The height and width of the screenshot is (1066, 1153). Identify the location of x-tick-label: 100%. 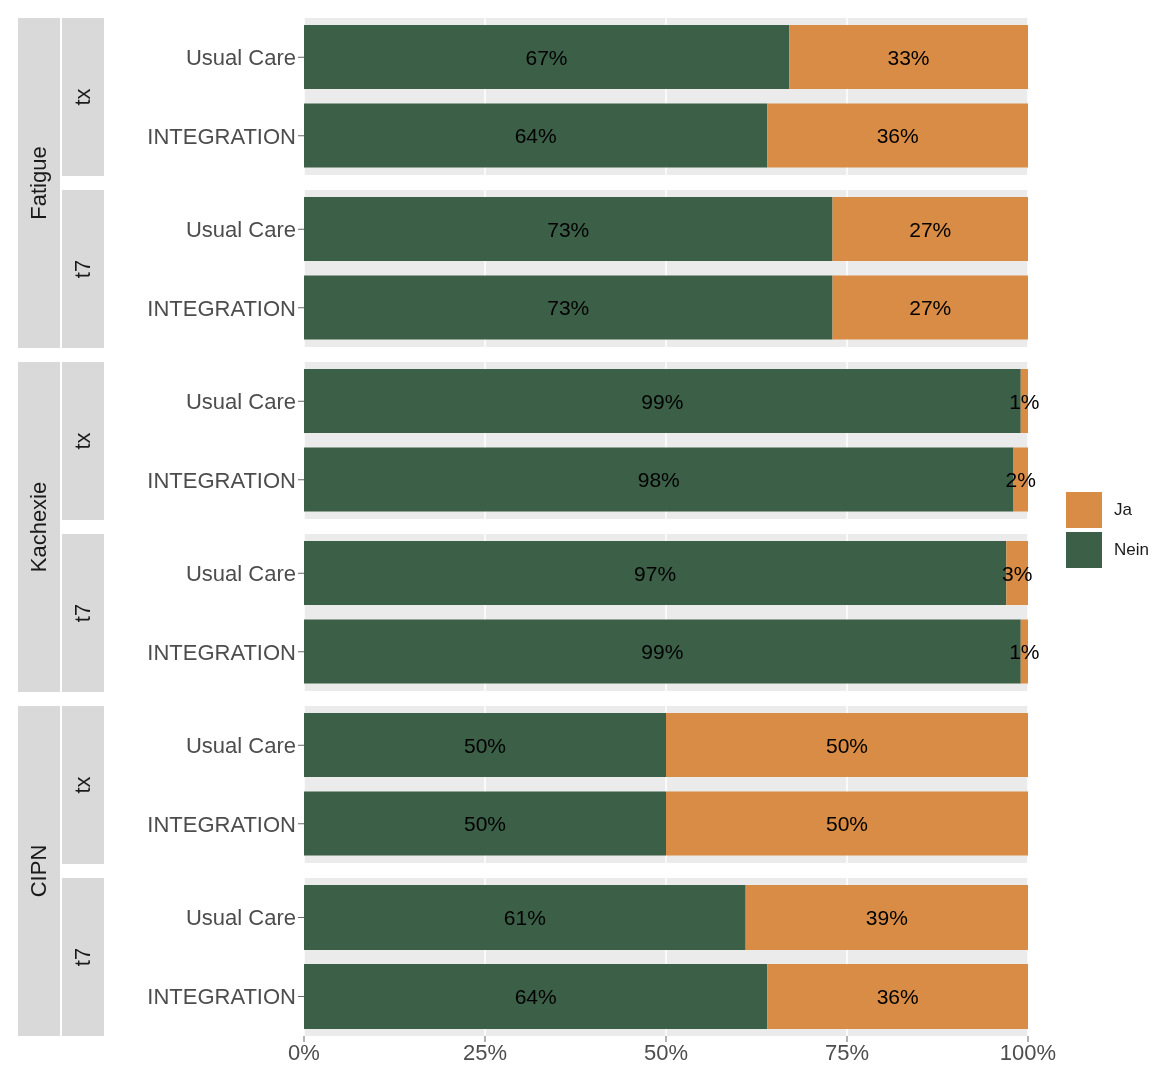
(1028, 1052).